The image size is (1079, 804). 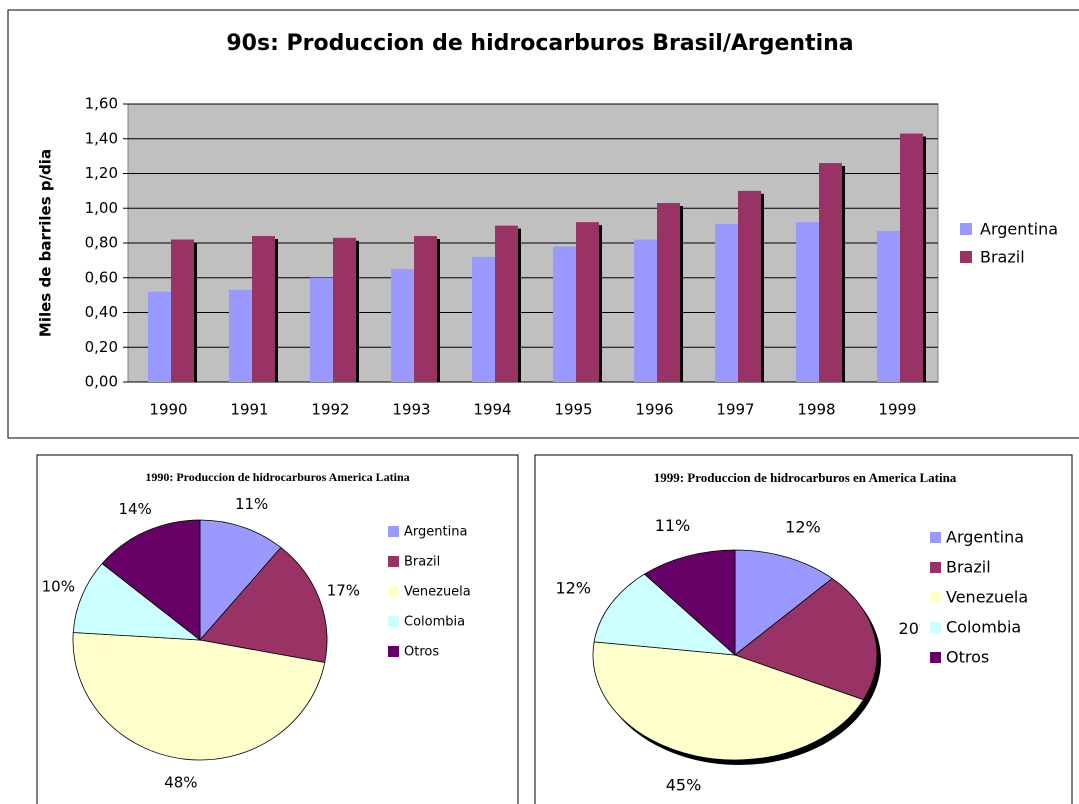 I want to click on x-tick-label: 1997, so click(x=735, y=410).